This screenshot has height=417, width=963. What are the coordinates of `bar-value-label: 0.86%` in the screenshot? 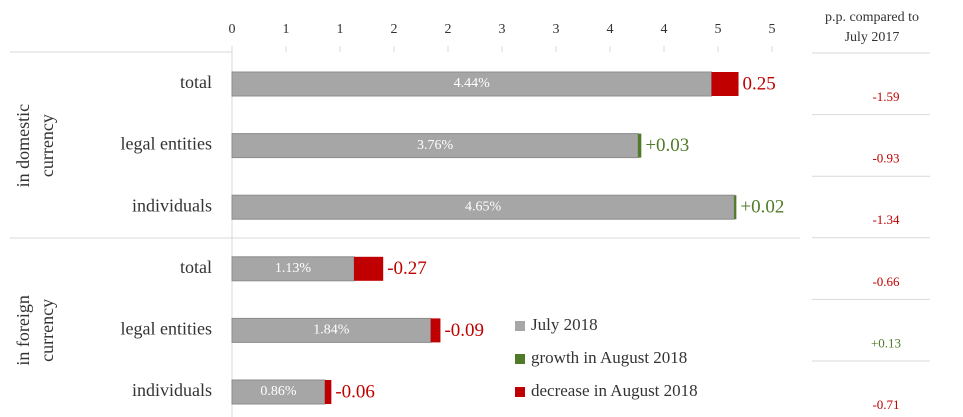 It's located at (278, 391).